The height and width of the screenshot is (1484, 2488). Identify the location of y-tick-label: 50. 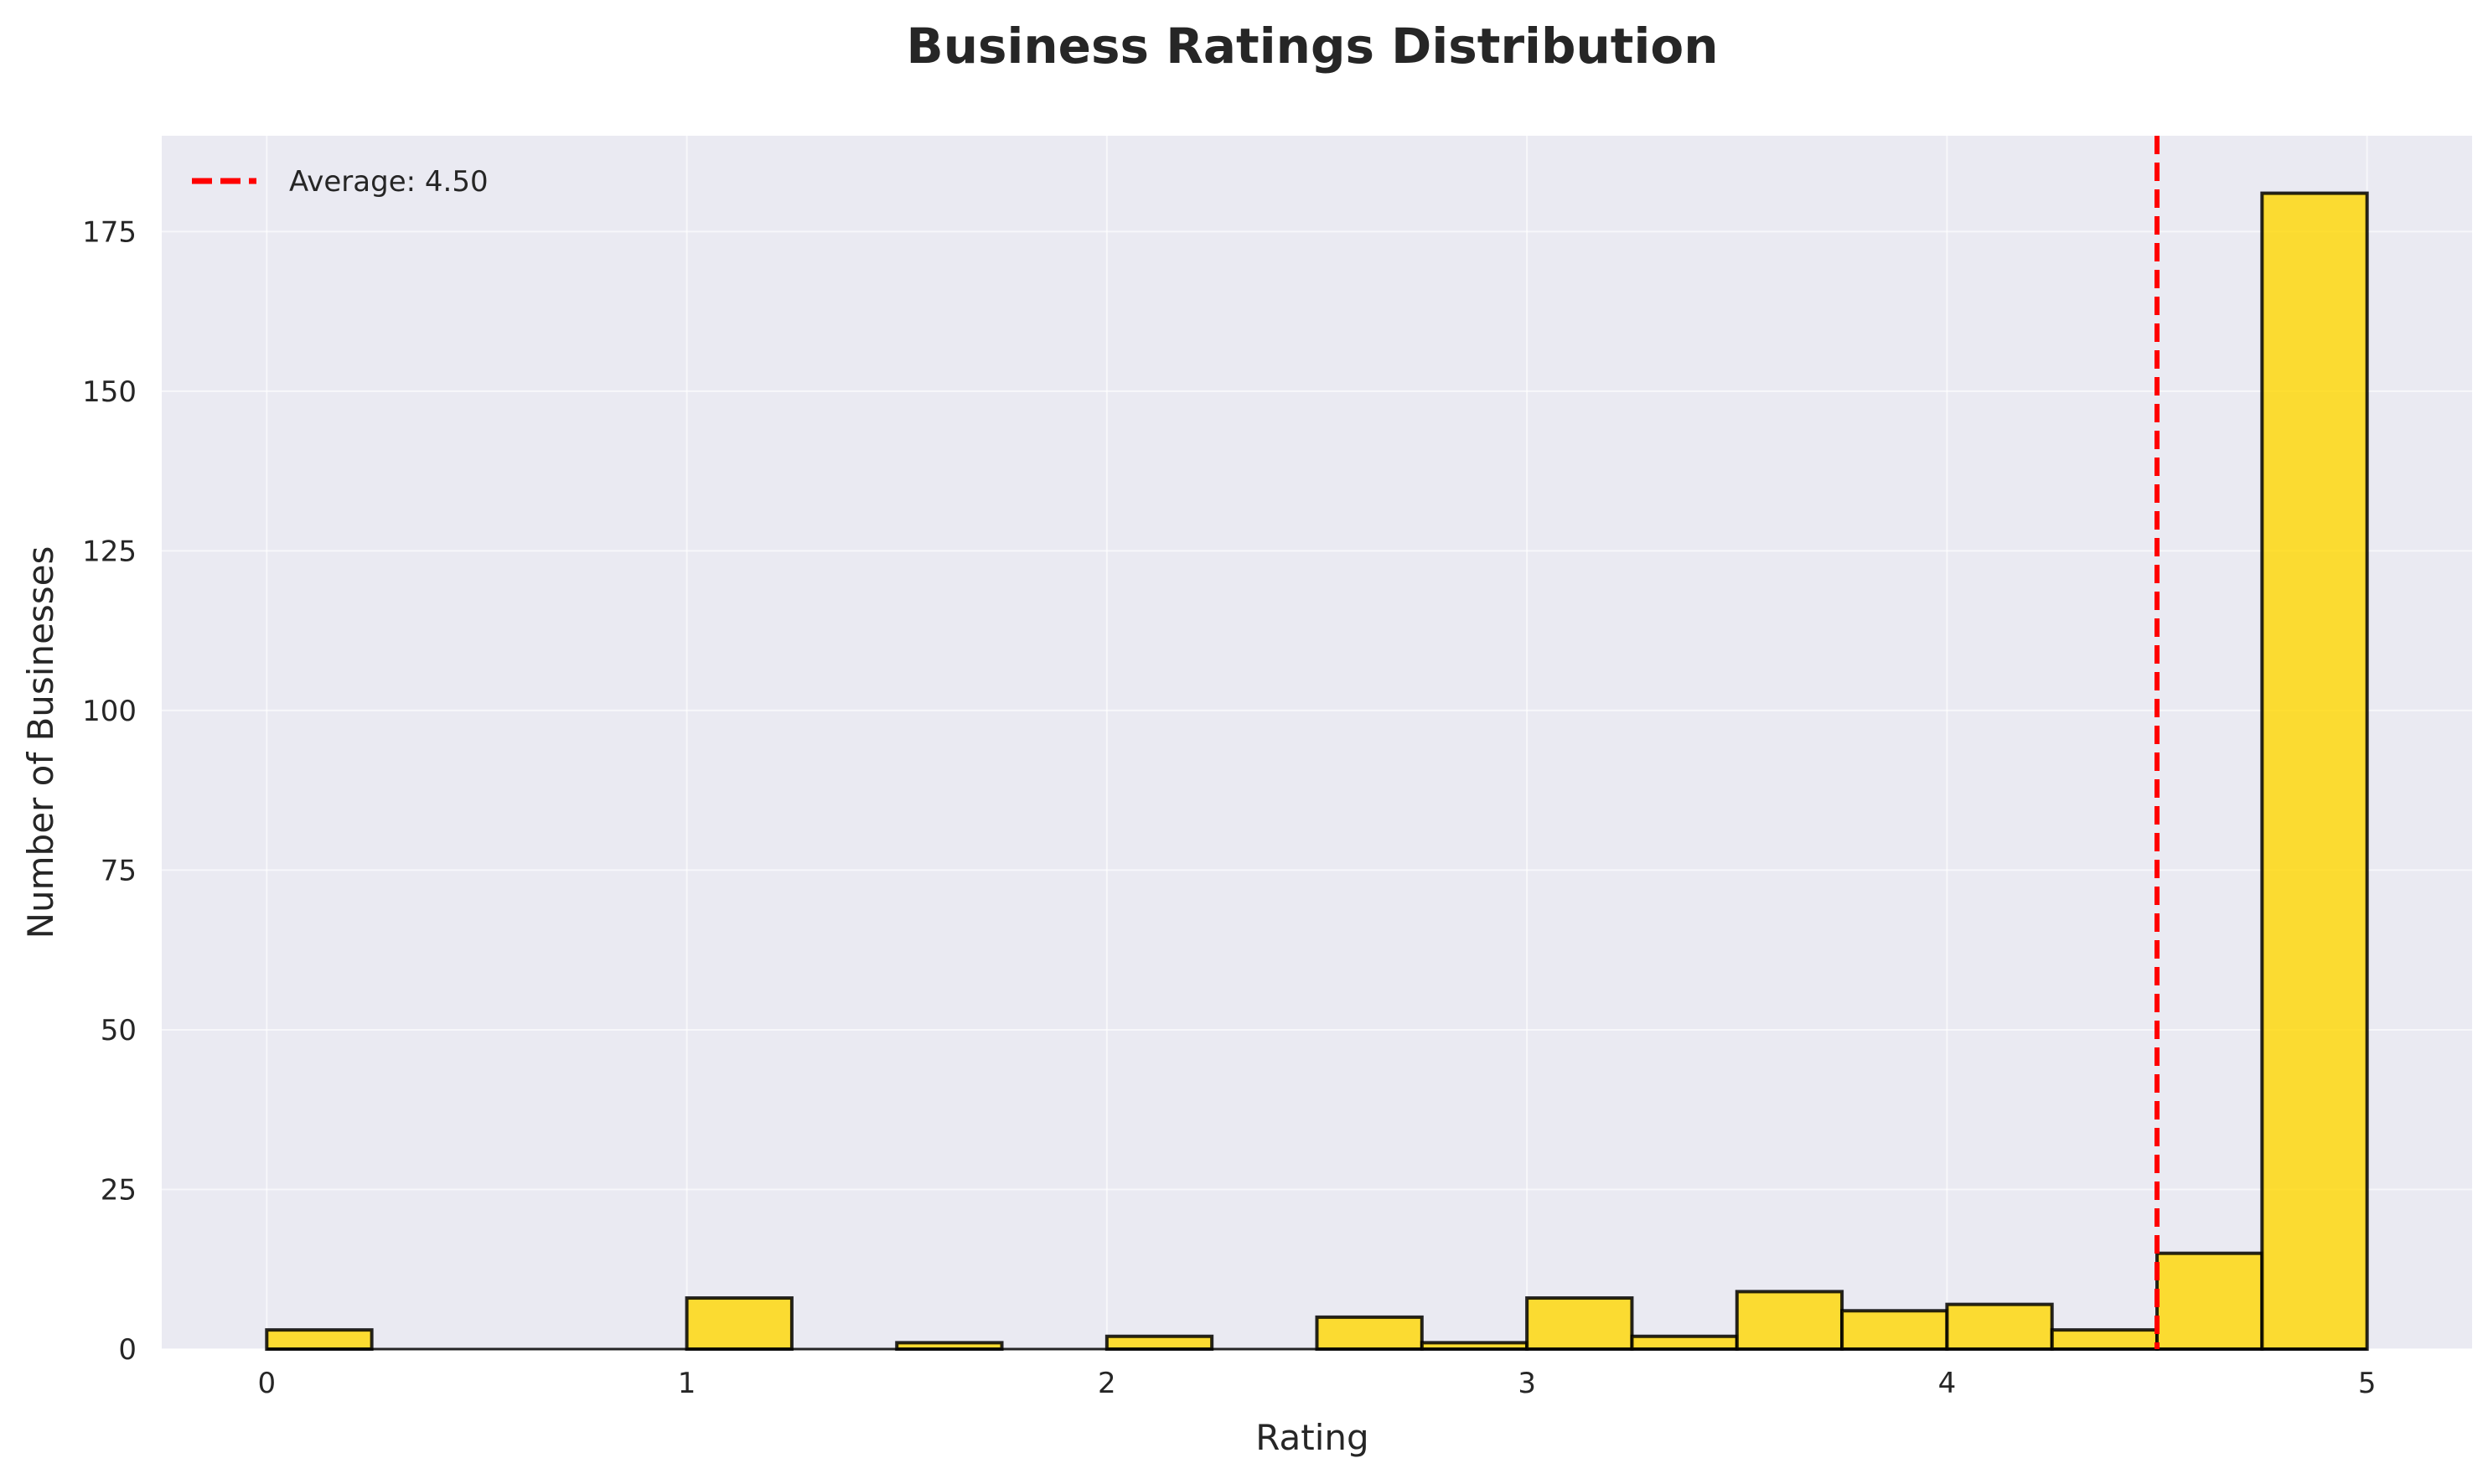
(119, 1030).